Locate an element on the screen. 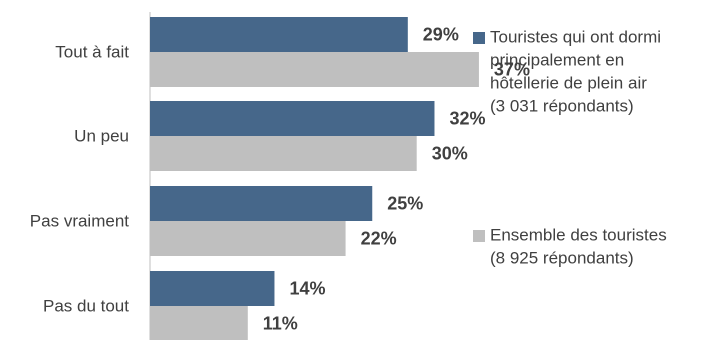 Image resolution: width=710 pixels, height=345 pixels. category-label: Pas du tout is located at coordinates (86, 305).